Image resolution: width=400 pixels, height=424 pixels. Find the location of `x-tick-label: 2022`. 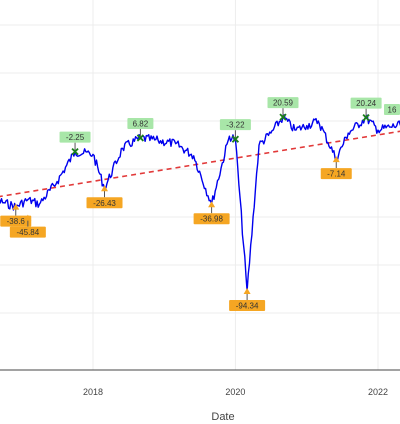

x-tick-label: 2022 is located at coordinates (378, 392).